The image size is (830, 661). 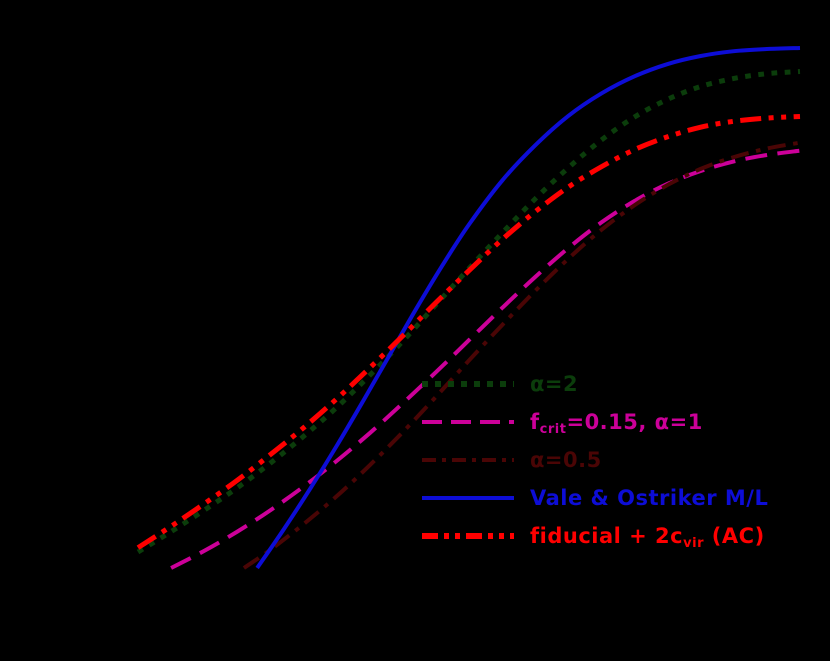 What do you see at coordinates (566, 459) in the screenshot?
I see `legend-label-alpha05: α=0.5` at bounding box center [566, 459].